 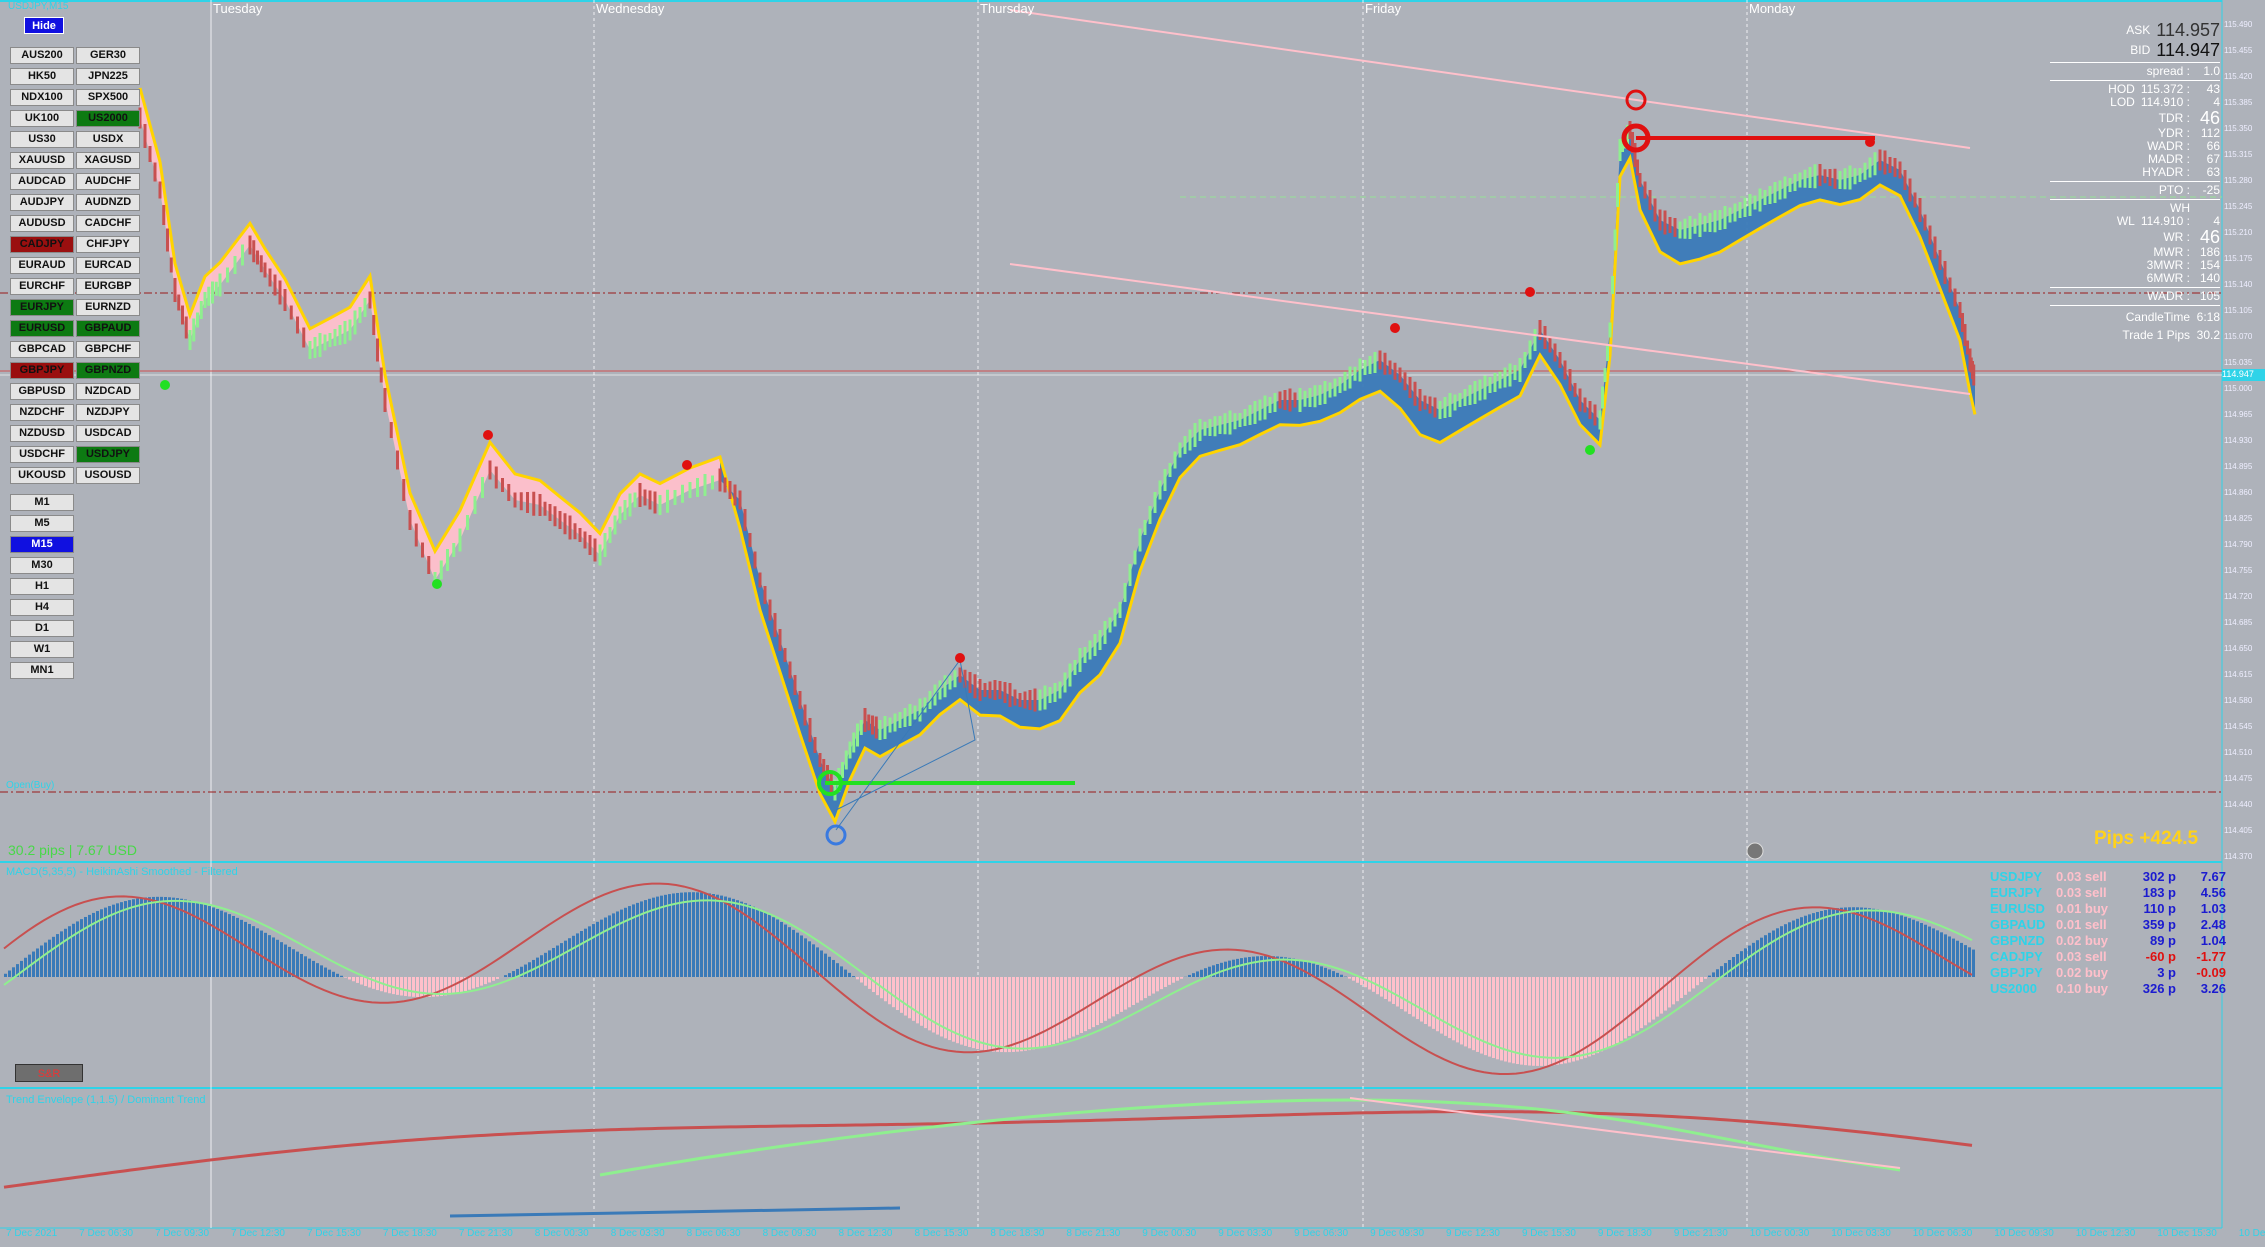 I want to click on day-label-friday: Friday, so click(x=1383, y=8).